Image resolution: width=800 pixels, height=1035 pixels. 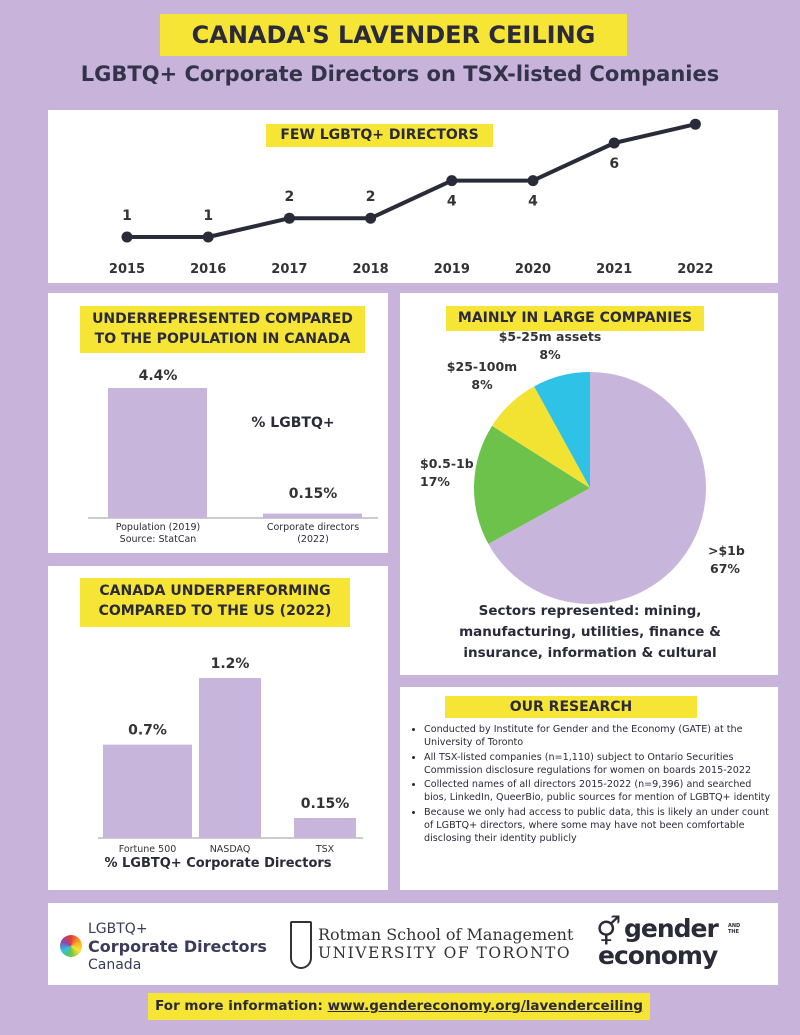 What do you see at coordinates (158, 533) in the screenshot?
I see `category-label: Population (2019) Source: StatCan` at bounding box center [158, 533].